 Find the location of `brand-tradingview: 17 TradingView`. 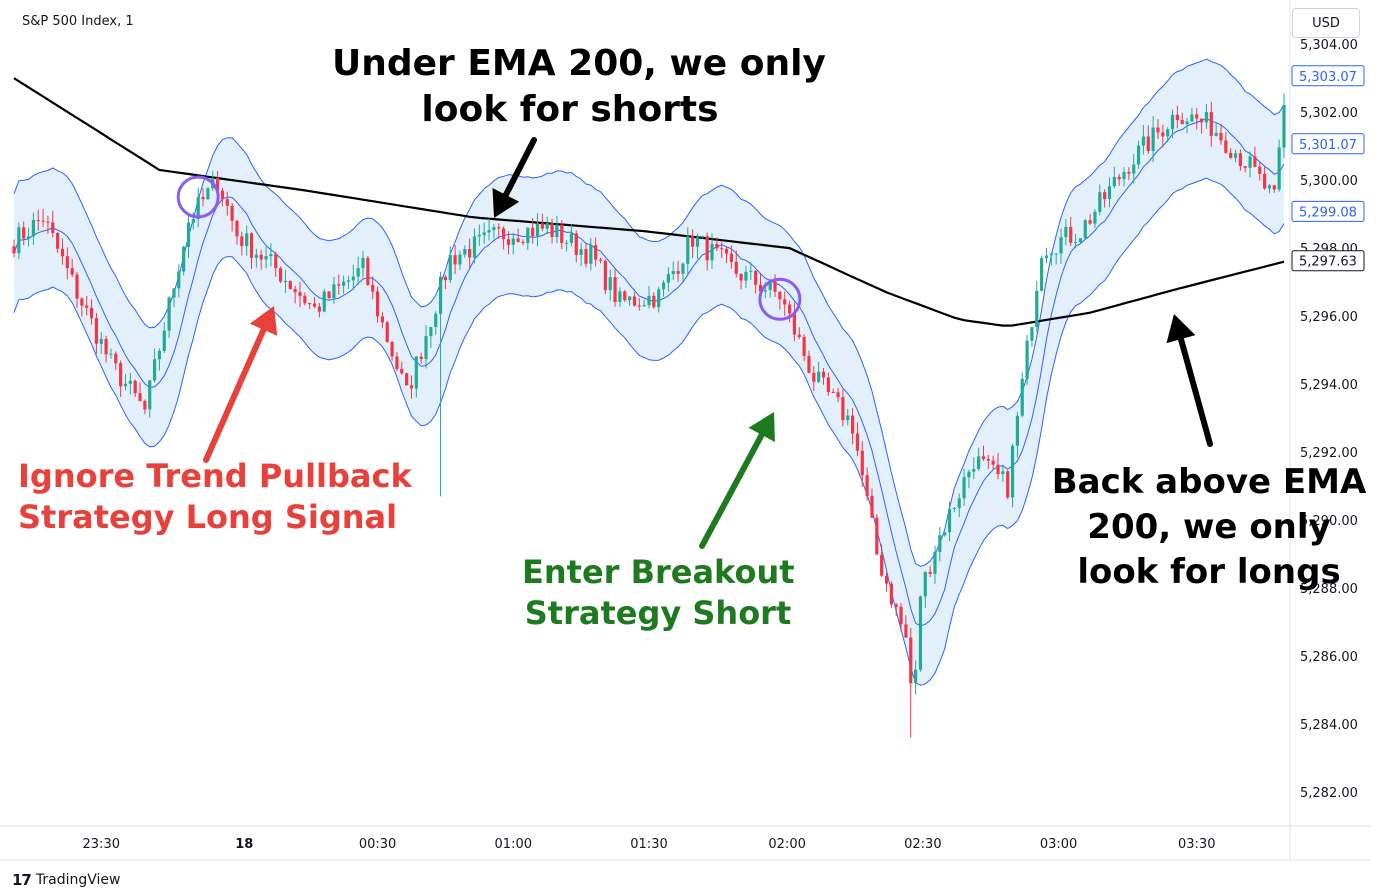

brand-tradingview: 17 TradingView is located at coordinates (66, 880).